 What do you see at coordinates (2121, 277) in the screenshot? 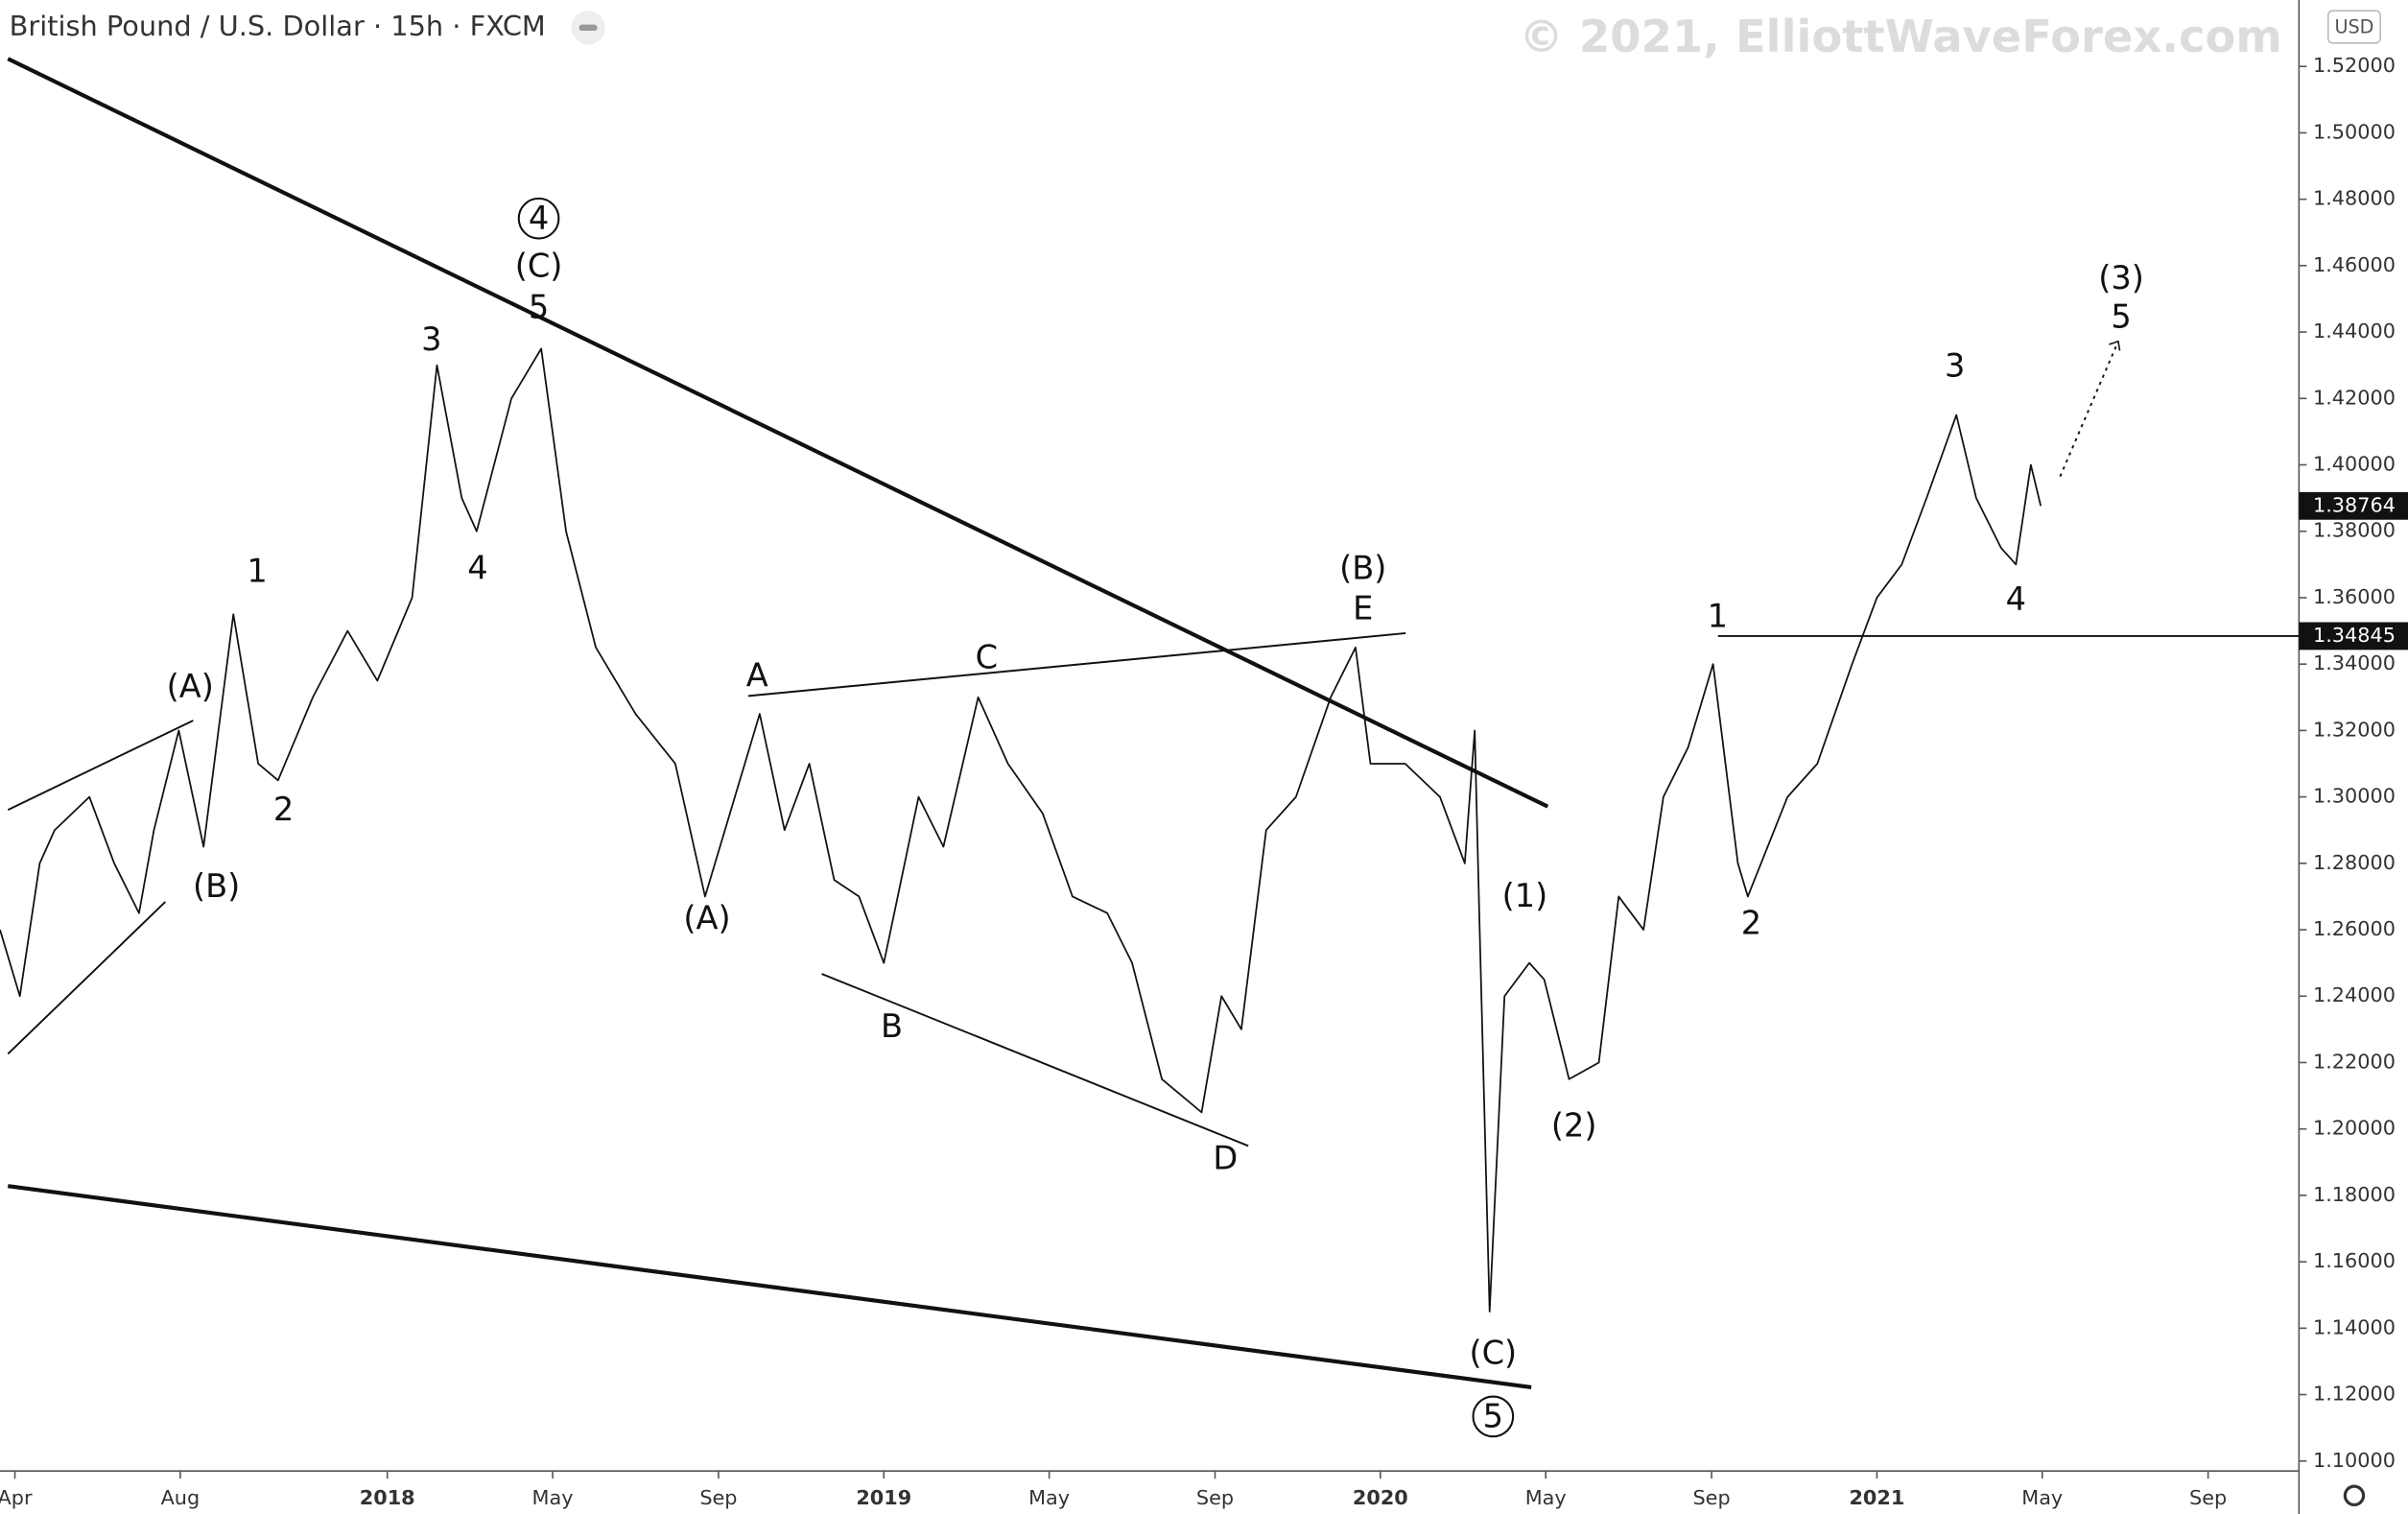
I see `wave-label: (3)` at bounding box center [2121, 277].